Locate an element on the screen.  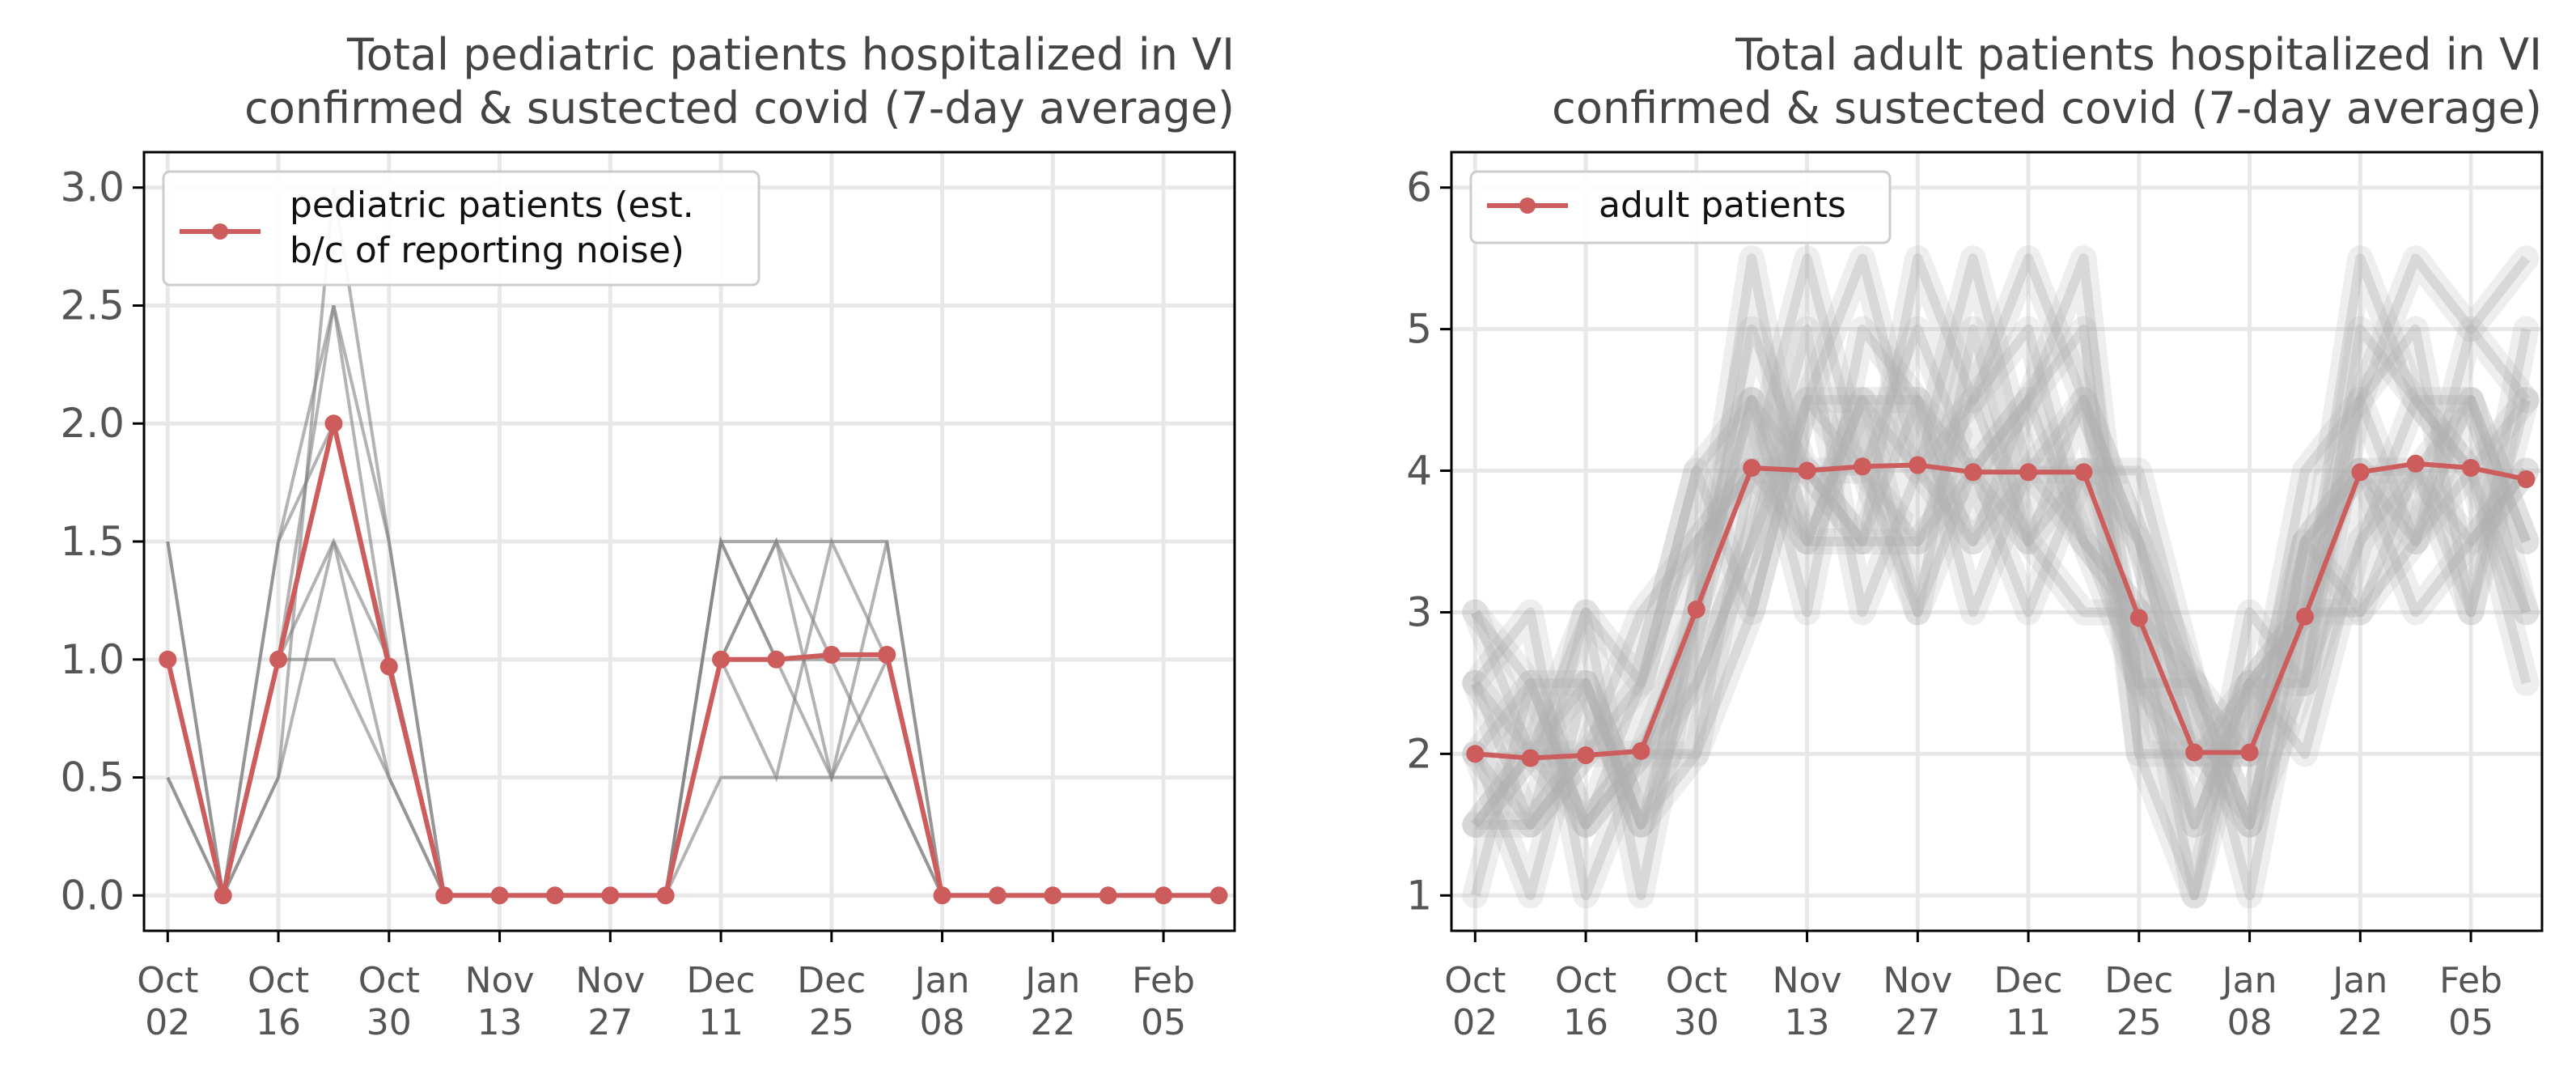
legend-label-line1: pediatric patients (est. is located at coordinates (492, 205).